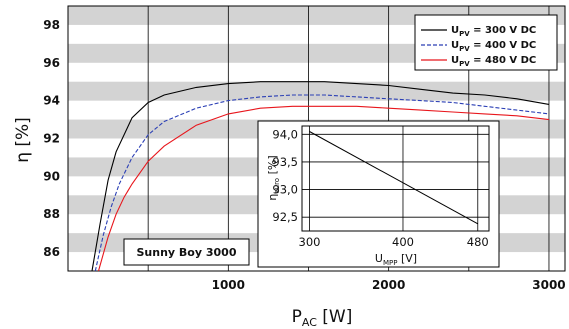  I want to click on x-tick-labels: 1000 2000 3000, so click(389, 285).